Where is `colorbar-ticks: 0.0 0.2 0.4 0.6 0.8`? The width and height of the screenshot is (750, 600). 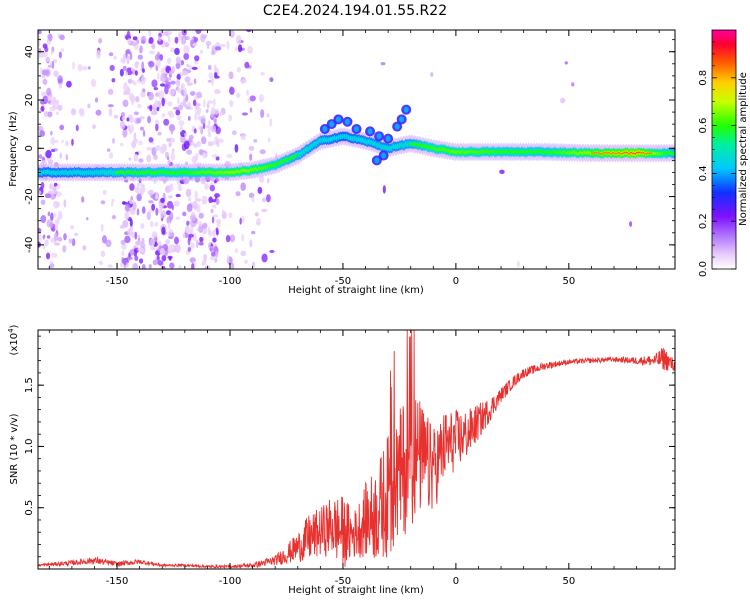 colorbar-ticks: 0.0 0.2 0.4 0.6 0.8 is located at coordinates (717, 159).